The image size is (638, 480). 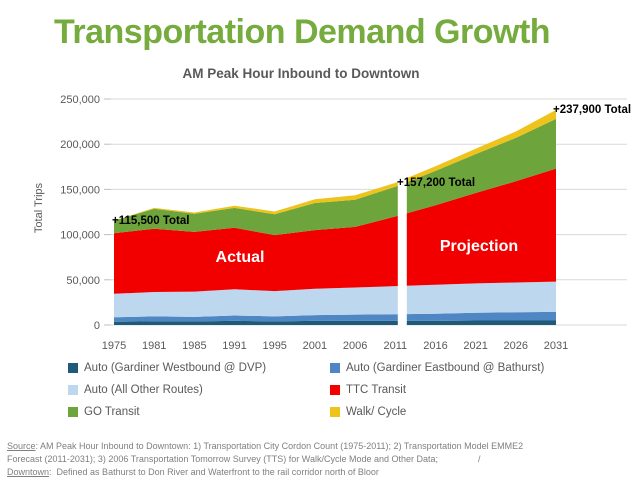 What do you see at coordinates (402, 238) in the screenshot?
I see `actual-projection-divider` at bounding box center [402, 238].